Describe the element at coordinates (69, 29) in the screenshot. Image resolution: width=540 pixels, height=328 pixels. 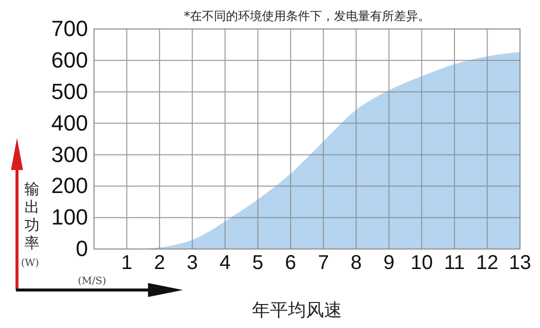
I see `y-tick-label: 700` at that location.